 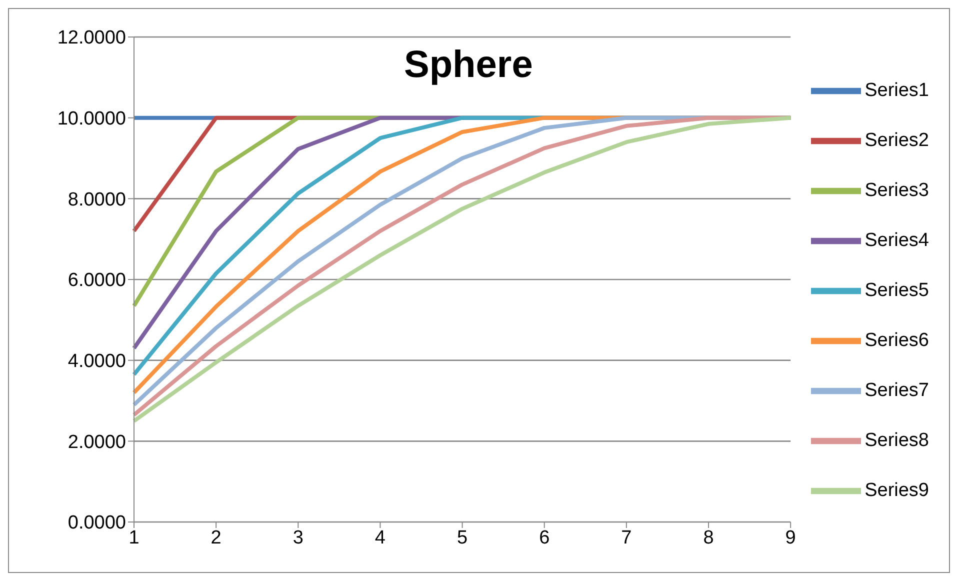 What do you see at coordinates (91, 119) in the screenshot?
I see `y-tick-label: 10.0000` at bounding box center [91, 119].